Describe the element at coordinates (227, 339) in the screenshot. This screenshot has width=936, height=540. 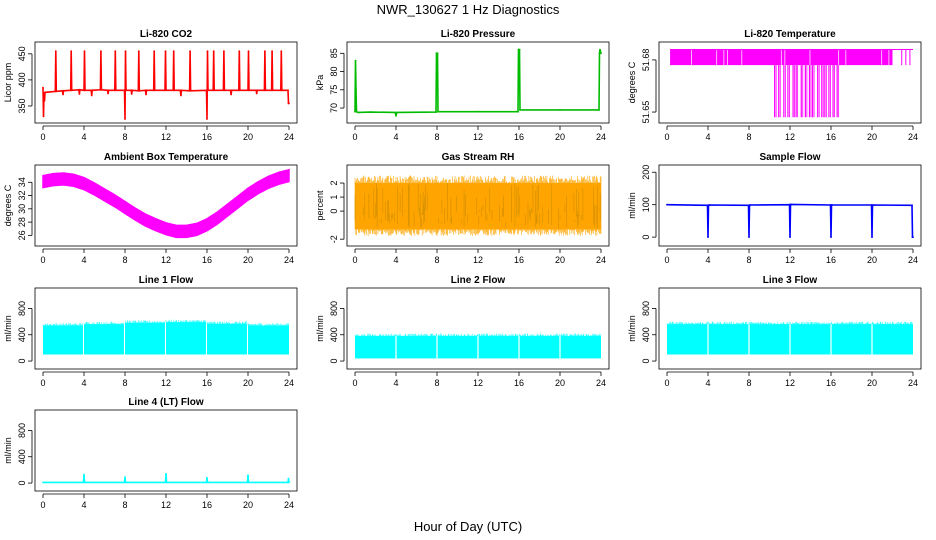
I see `flow-band` at that location.